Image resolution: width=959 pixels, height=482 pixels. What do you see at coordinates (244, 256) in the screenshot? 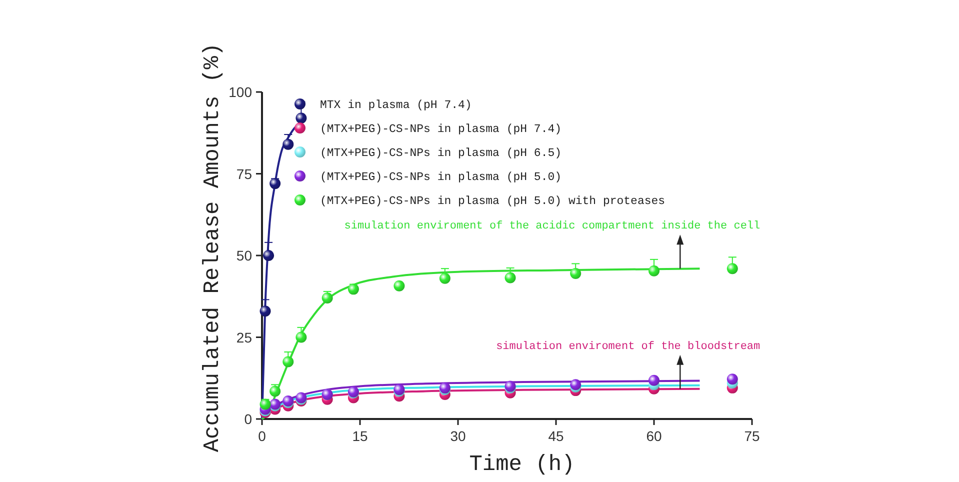
I see `y-tick-label: 50` at bounding box center [244, 256].